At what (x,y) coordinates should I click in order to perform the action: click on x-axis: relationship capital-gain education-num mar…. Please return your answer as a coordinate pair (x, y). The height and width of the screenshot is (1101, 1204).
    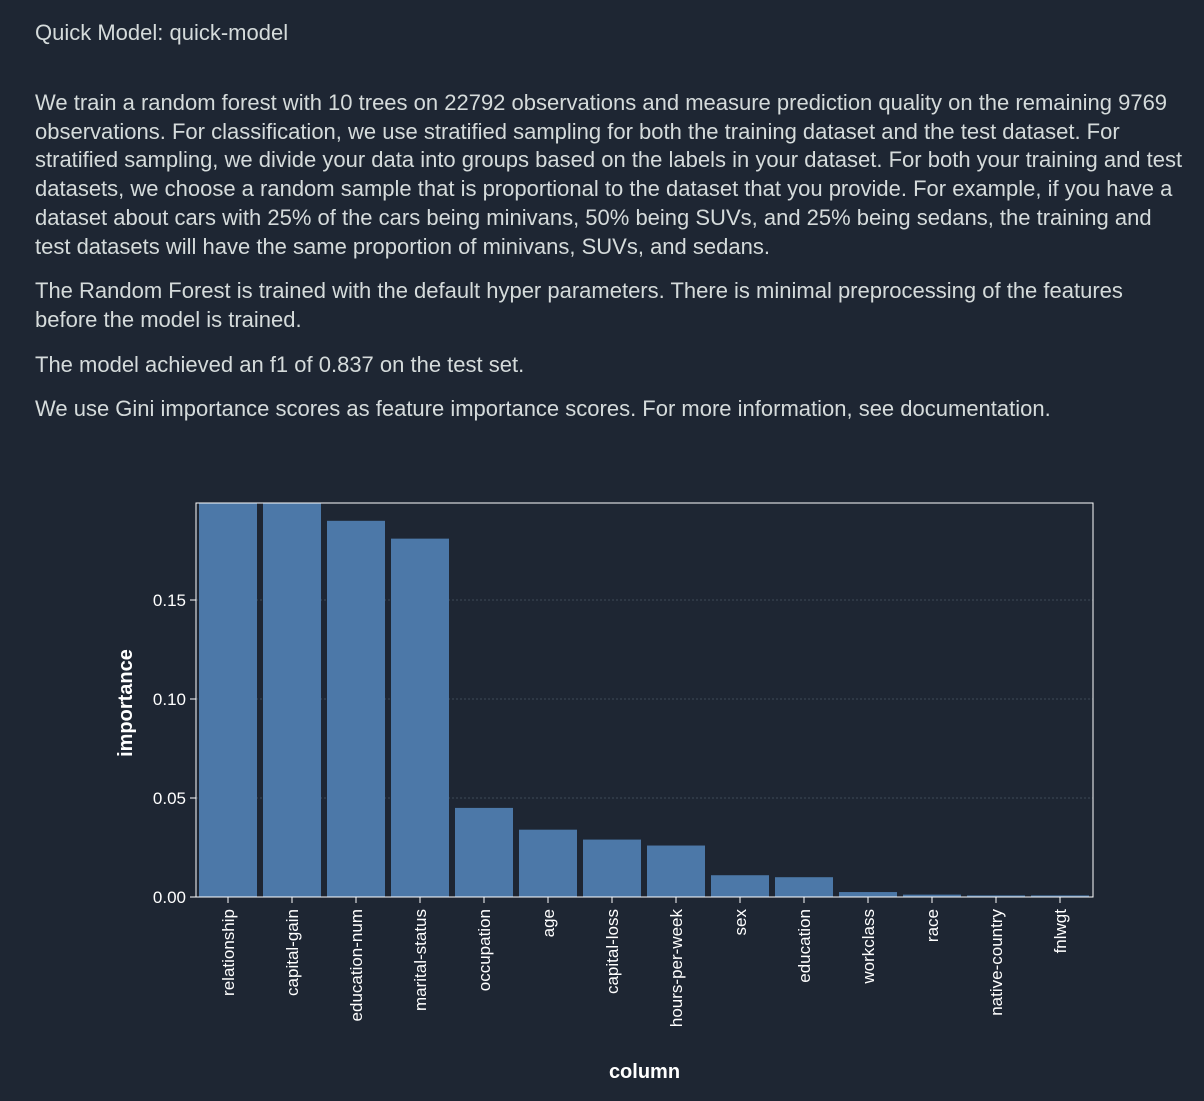
    Looking at the image, I should click on (644, 962).